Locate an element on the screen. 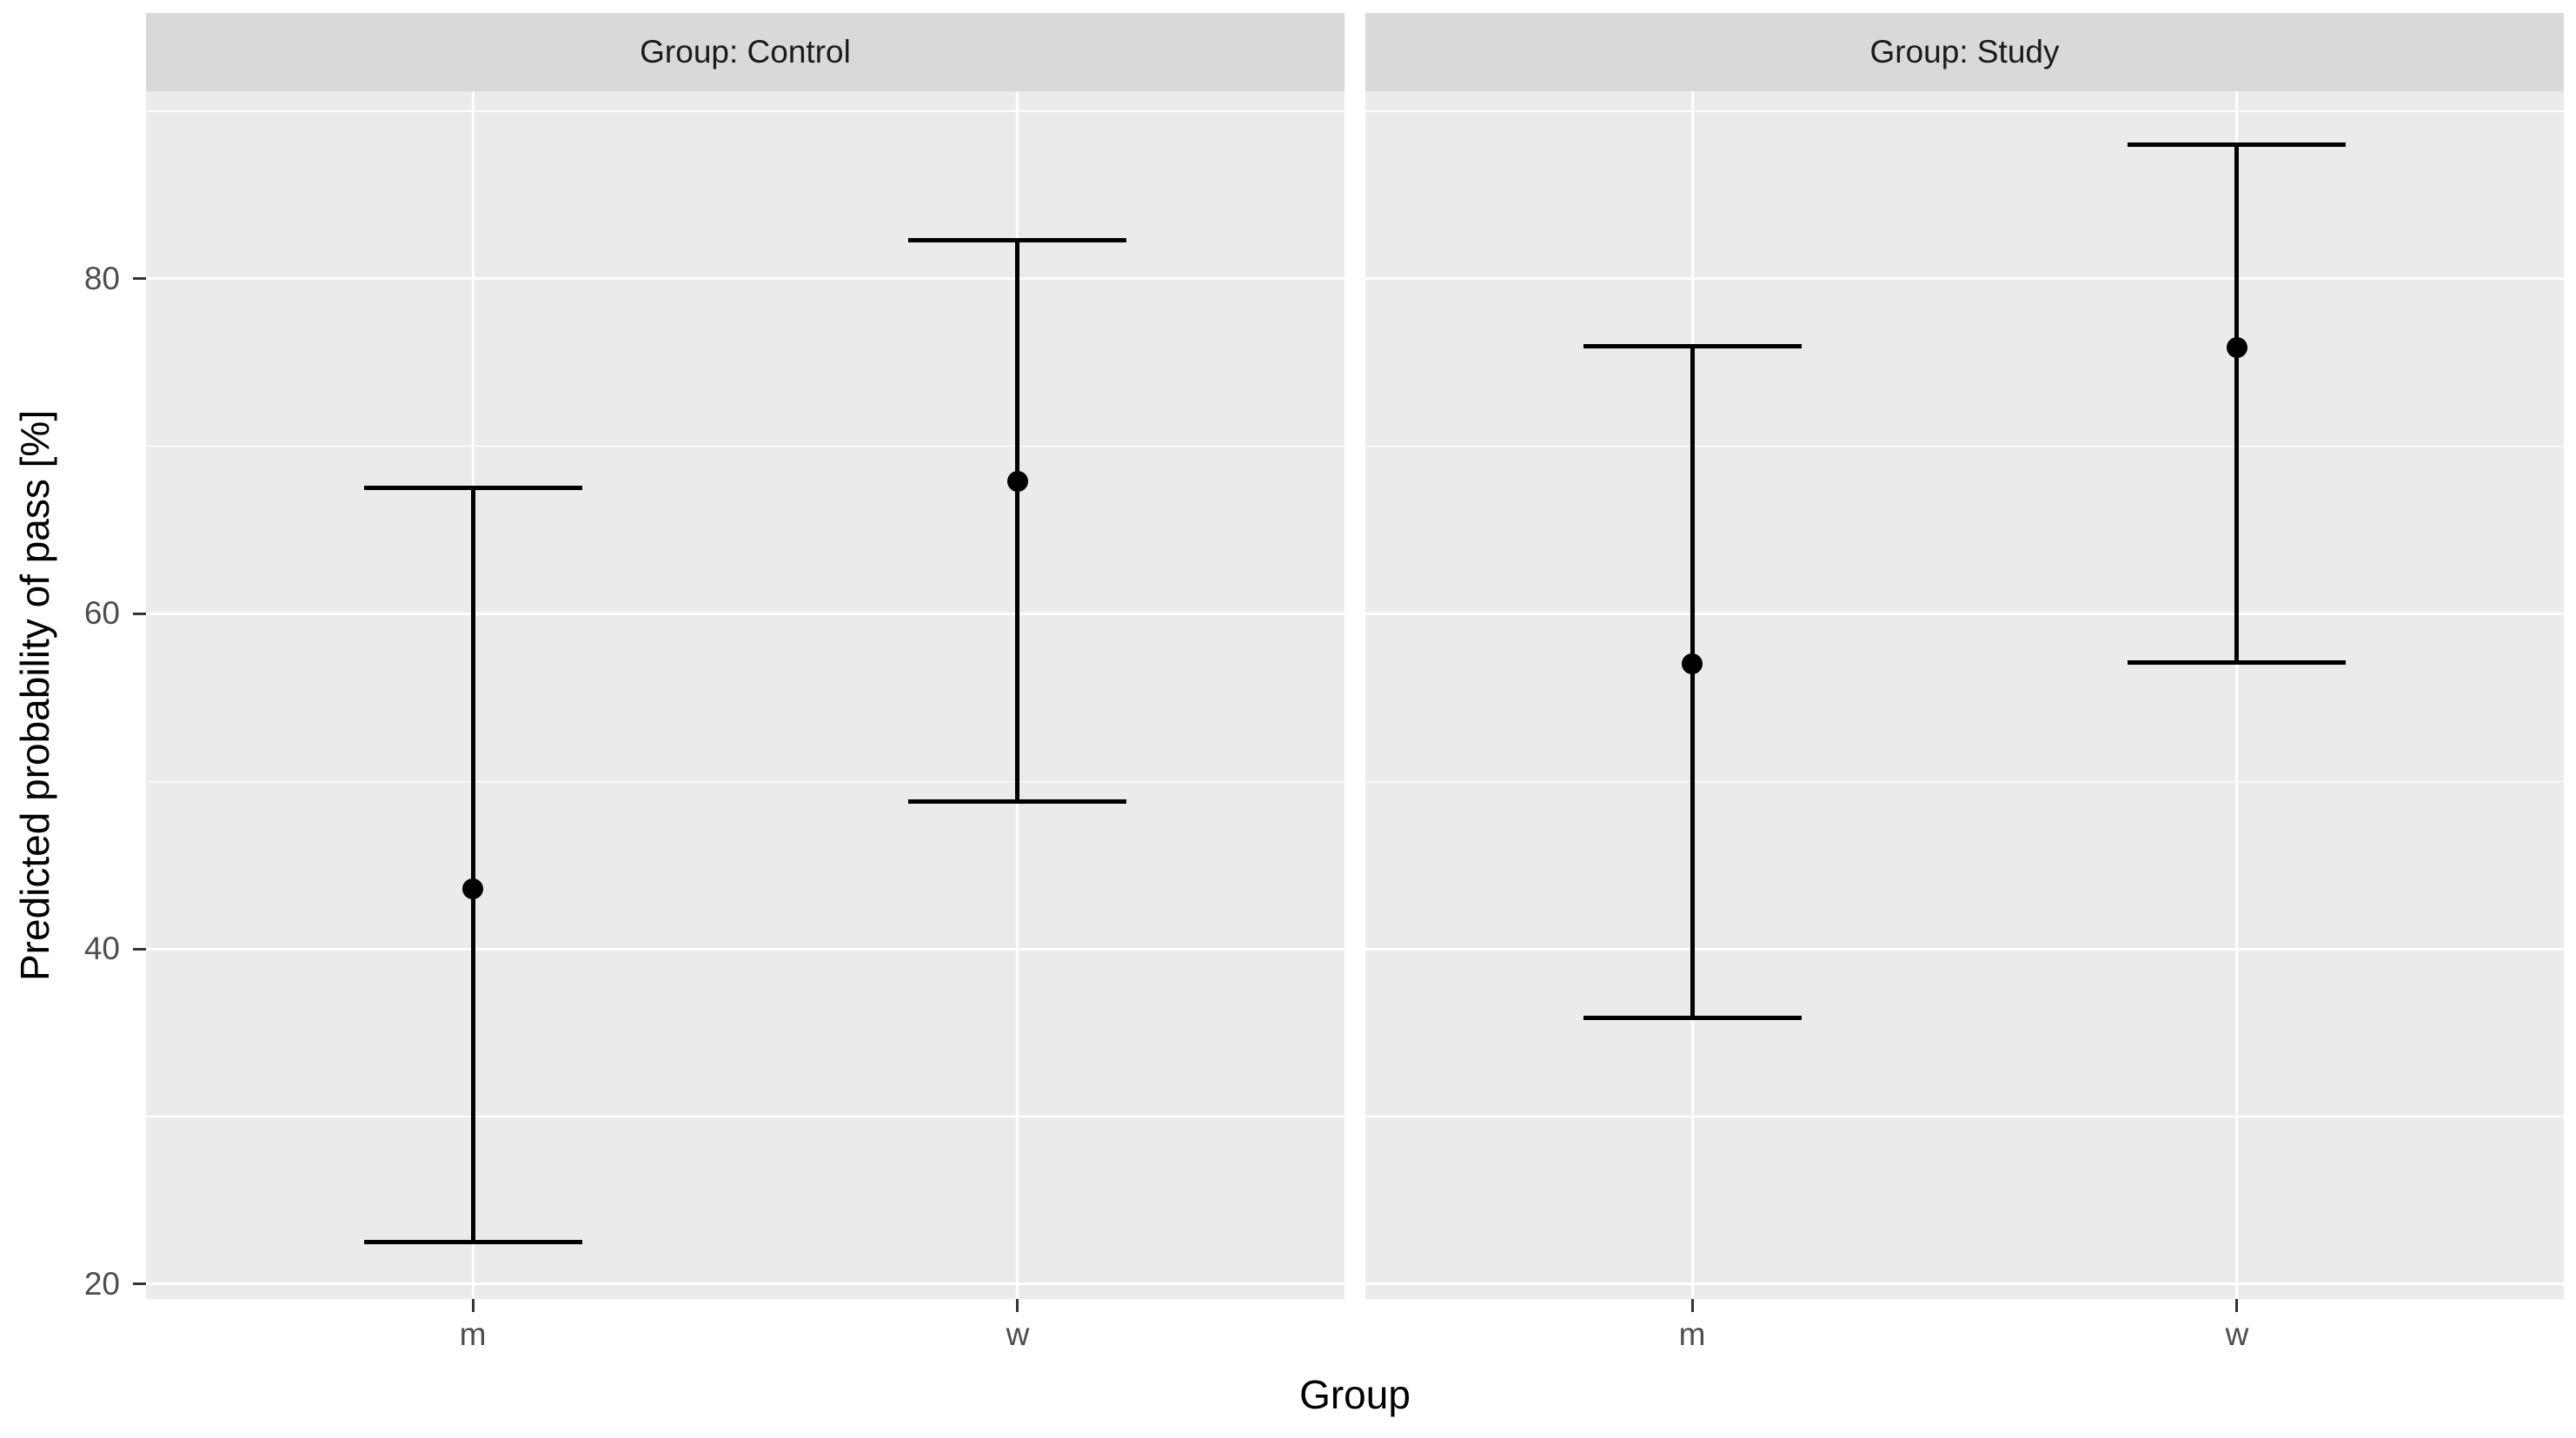 This screenshot has width=2576, height=1438. y-tick-label: 40 is located at coordinates (101, 949).